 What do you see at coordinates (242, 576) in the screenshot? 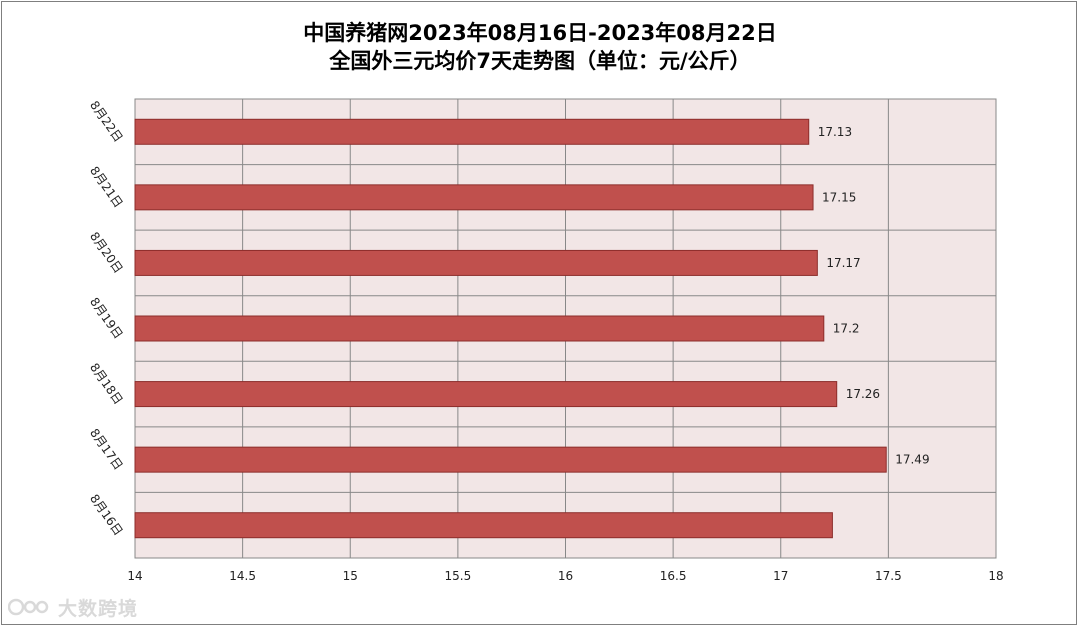
I see `x-tick-label: 14.5` at bounding box center [242, 576].